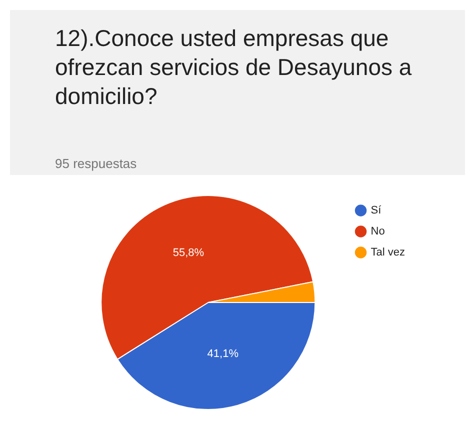  I want to click on legend-label: No, so click(377, 232).